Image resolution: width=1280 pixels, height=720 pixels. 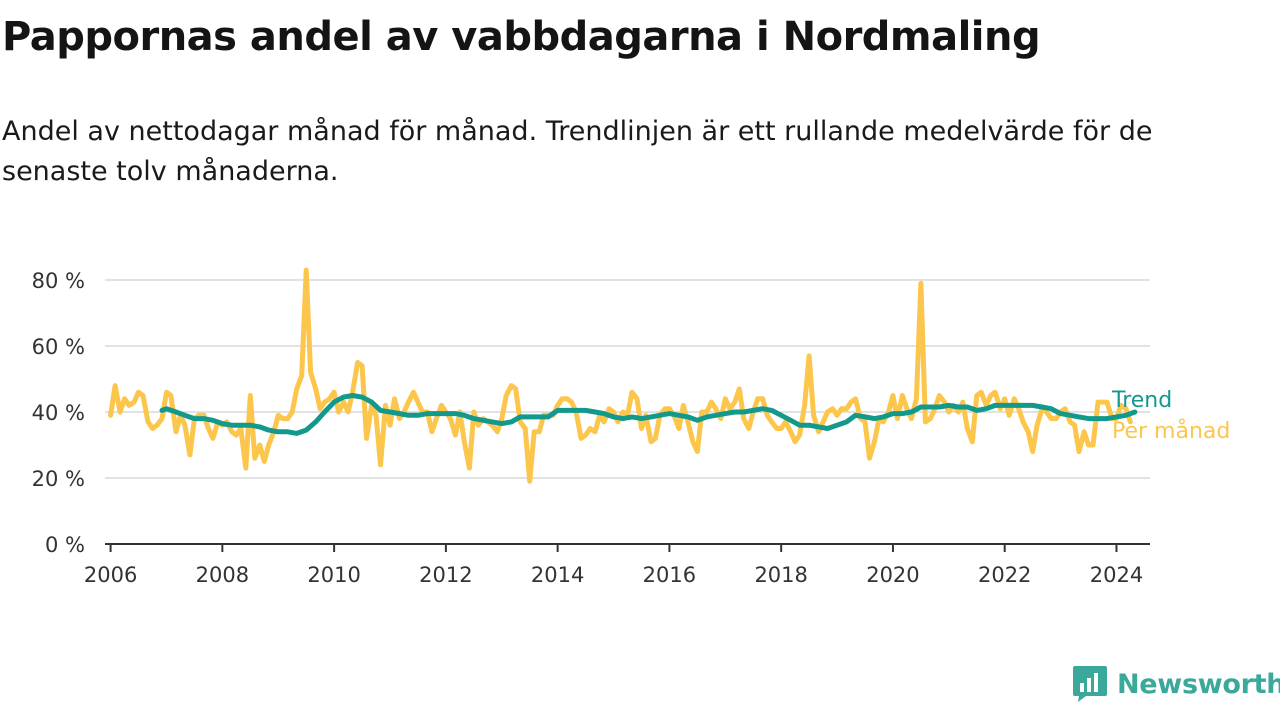 What do you see at coordinates (333, 575) in the screenshot?
I see `x-tick-label: 2010` at bounding box center [333, 575].